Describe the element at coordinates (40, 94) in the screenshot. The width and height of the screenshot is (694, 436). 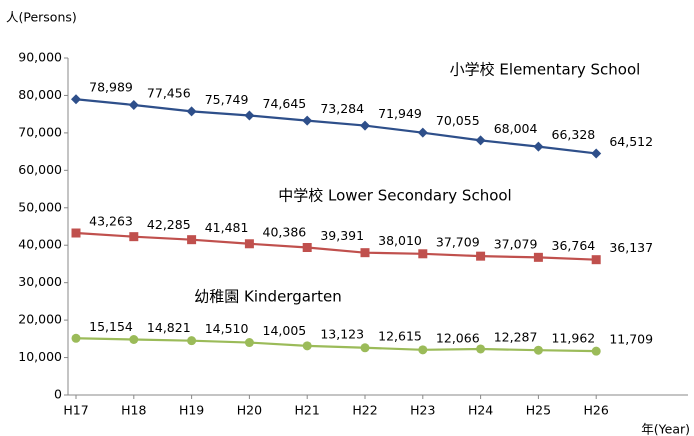
I see `y-tick-label: 80,000` at that location.